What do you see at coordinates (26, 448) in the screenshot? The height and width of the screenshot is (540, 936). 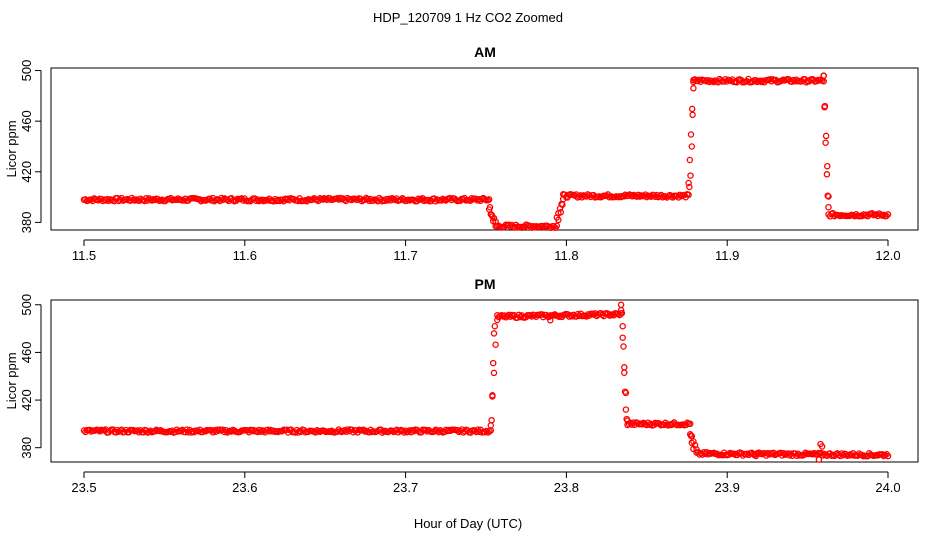 I see `pm-y-tick-label: 380` at bounding box center [26, 448].